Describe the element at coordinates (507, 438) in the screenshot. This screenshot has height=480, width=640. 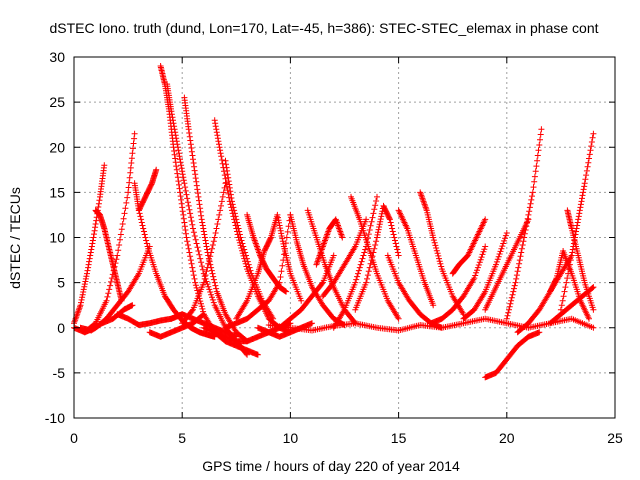
I see `x-tick-label: 20` at that location.